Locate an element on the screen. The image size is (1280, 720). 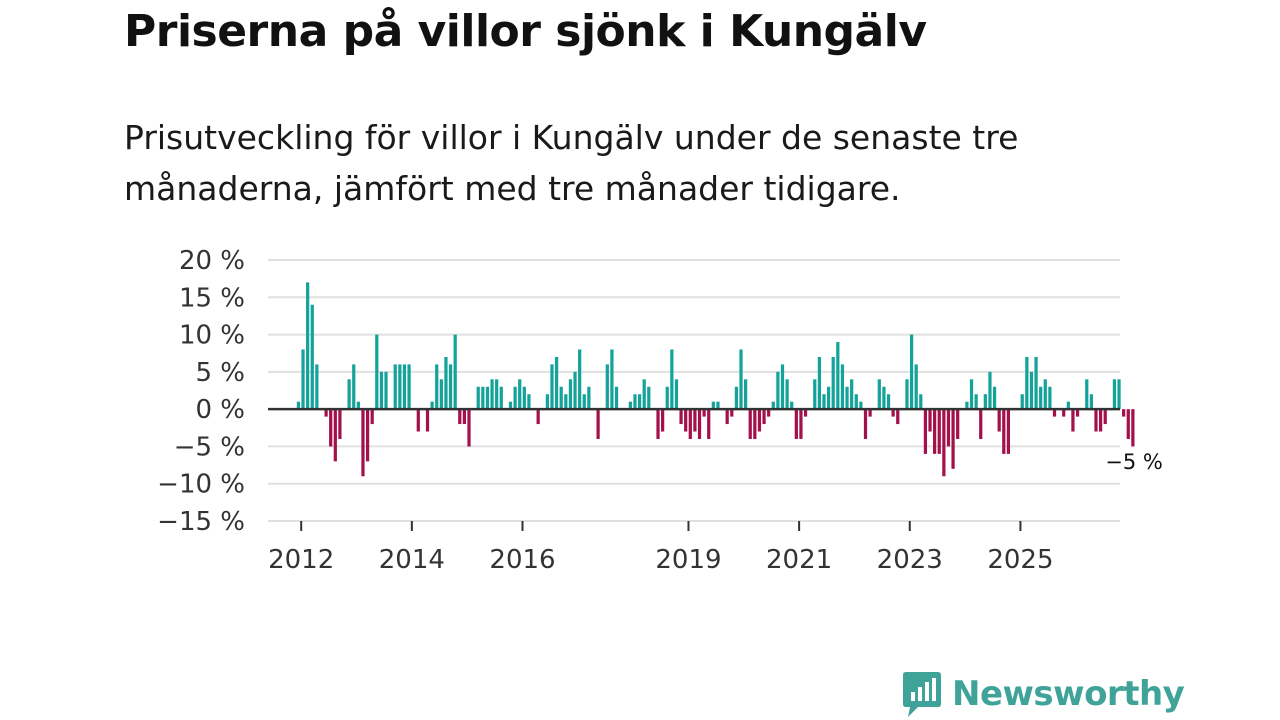
y-tick-label: 0 % is located at coordinates (220, 410).